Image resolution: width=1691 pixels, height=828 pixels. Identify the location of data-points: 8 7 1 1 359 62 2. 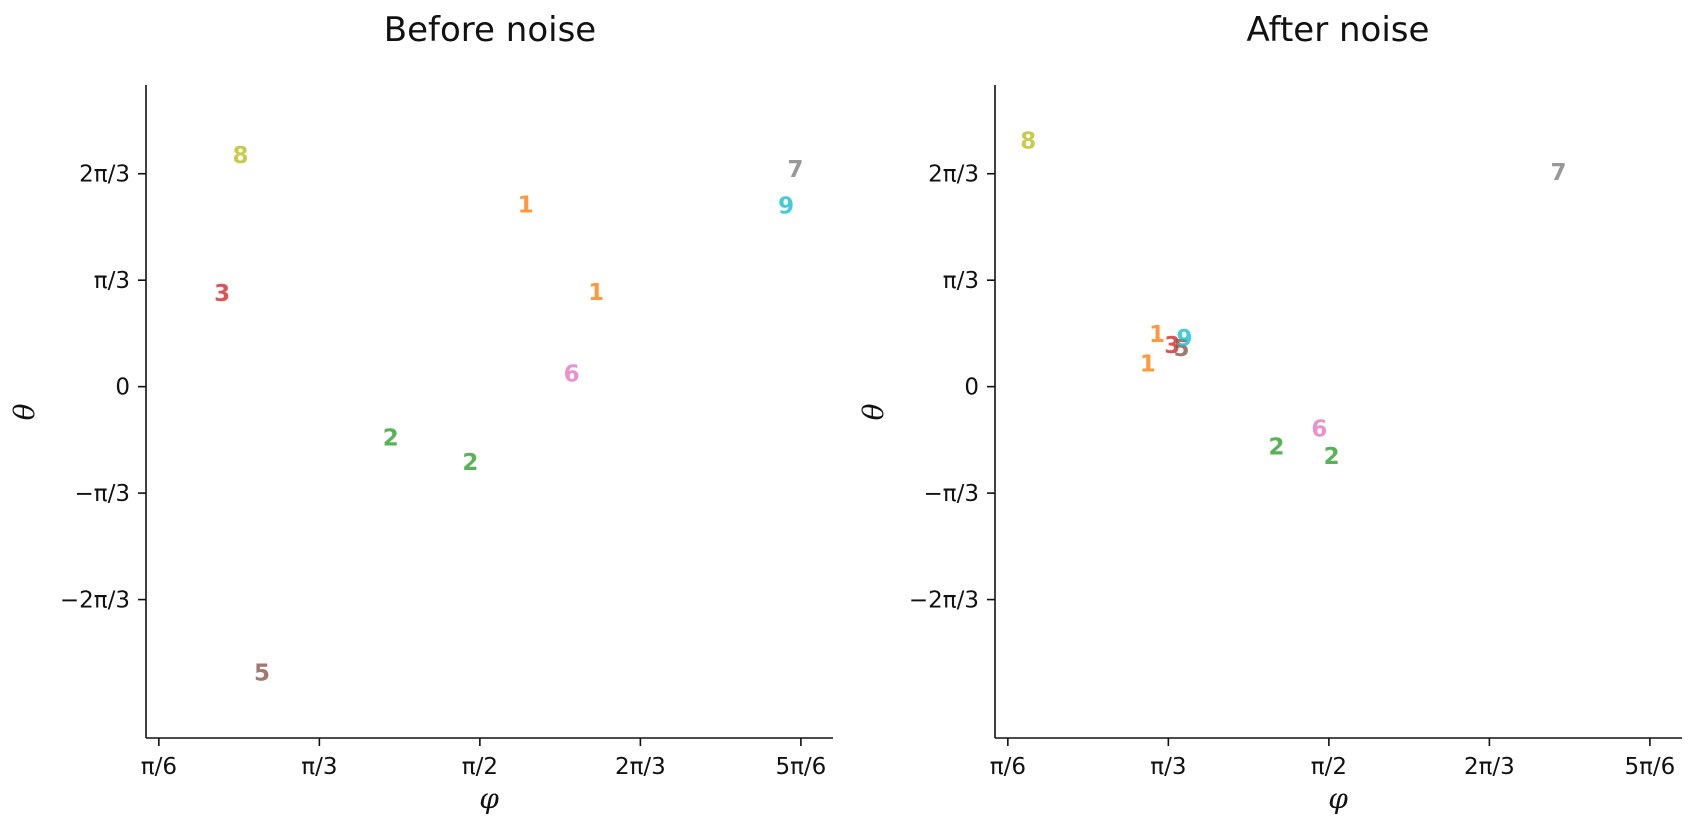
(1293, 299).